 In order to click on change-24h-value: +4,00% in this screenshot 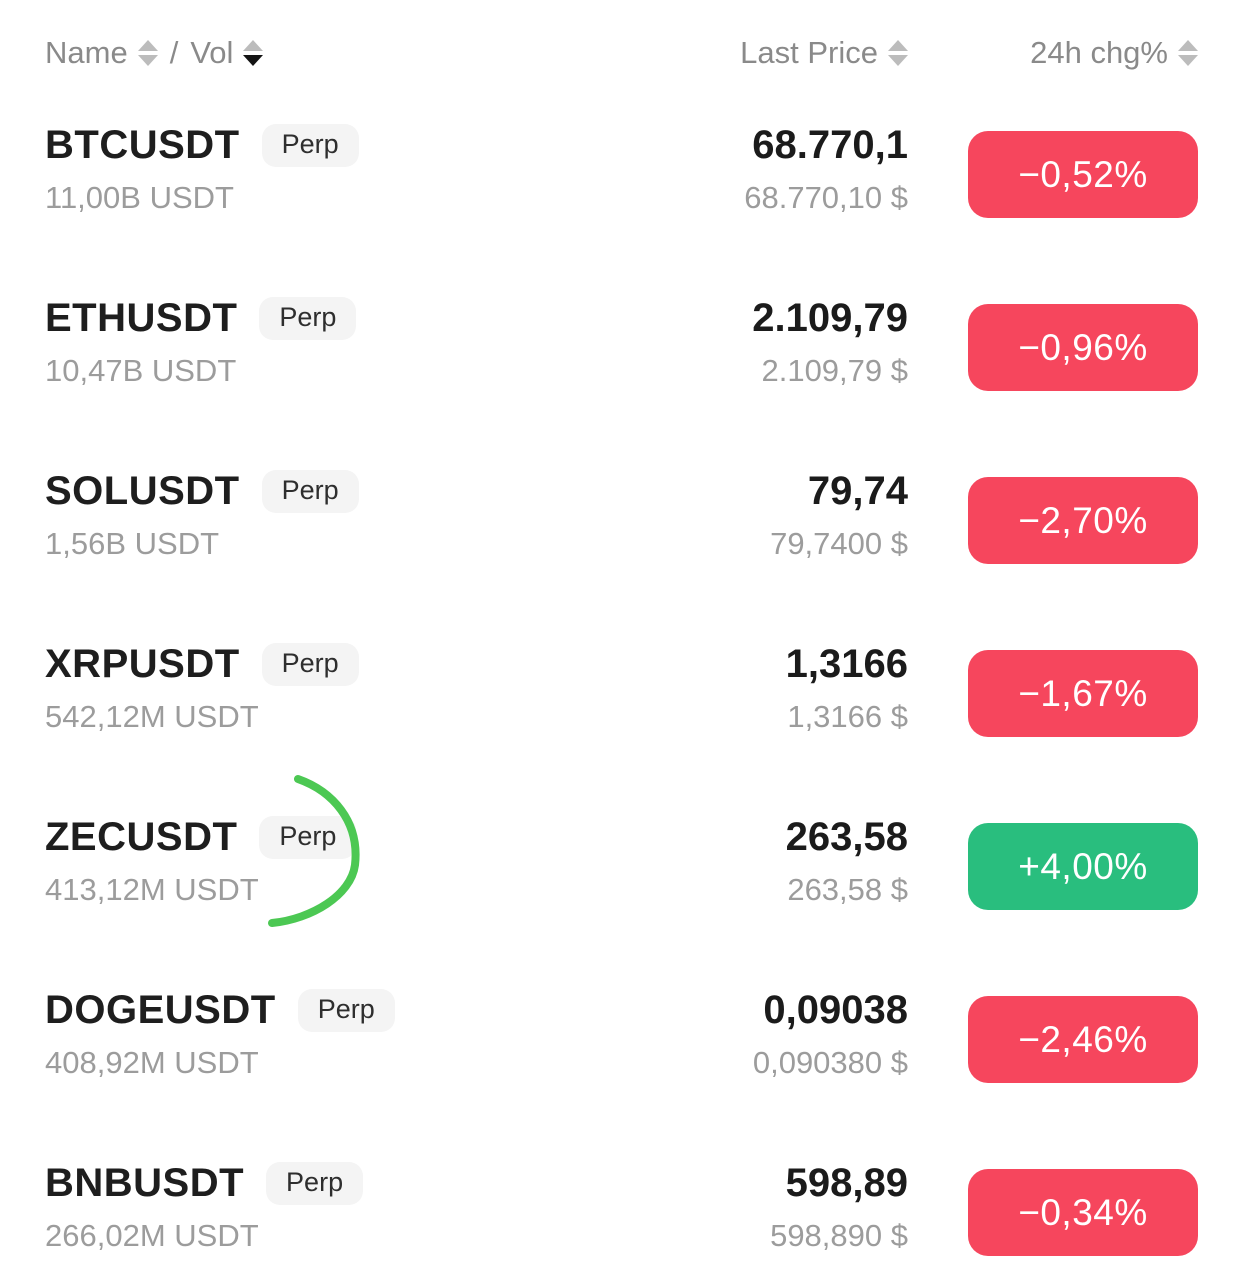, I will do `click(1083, 866)`.